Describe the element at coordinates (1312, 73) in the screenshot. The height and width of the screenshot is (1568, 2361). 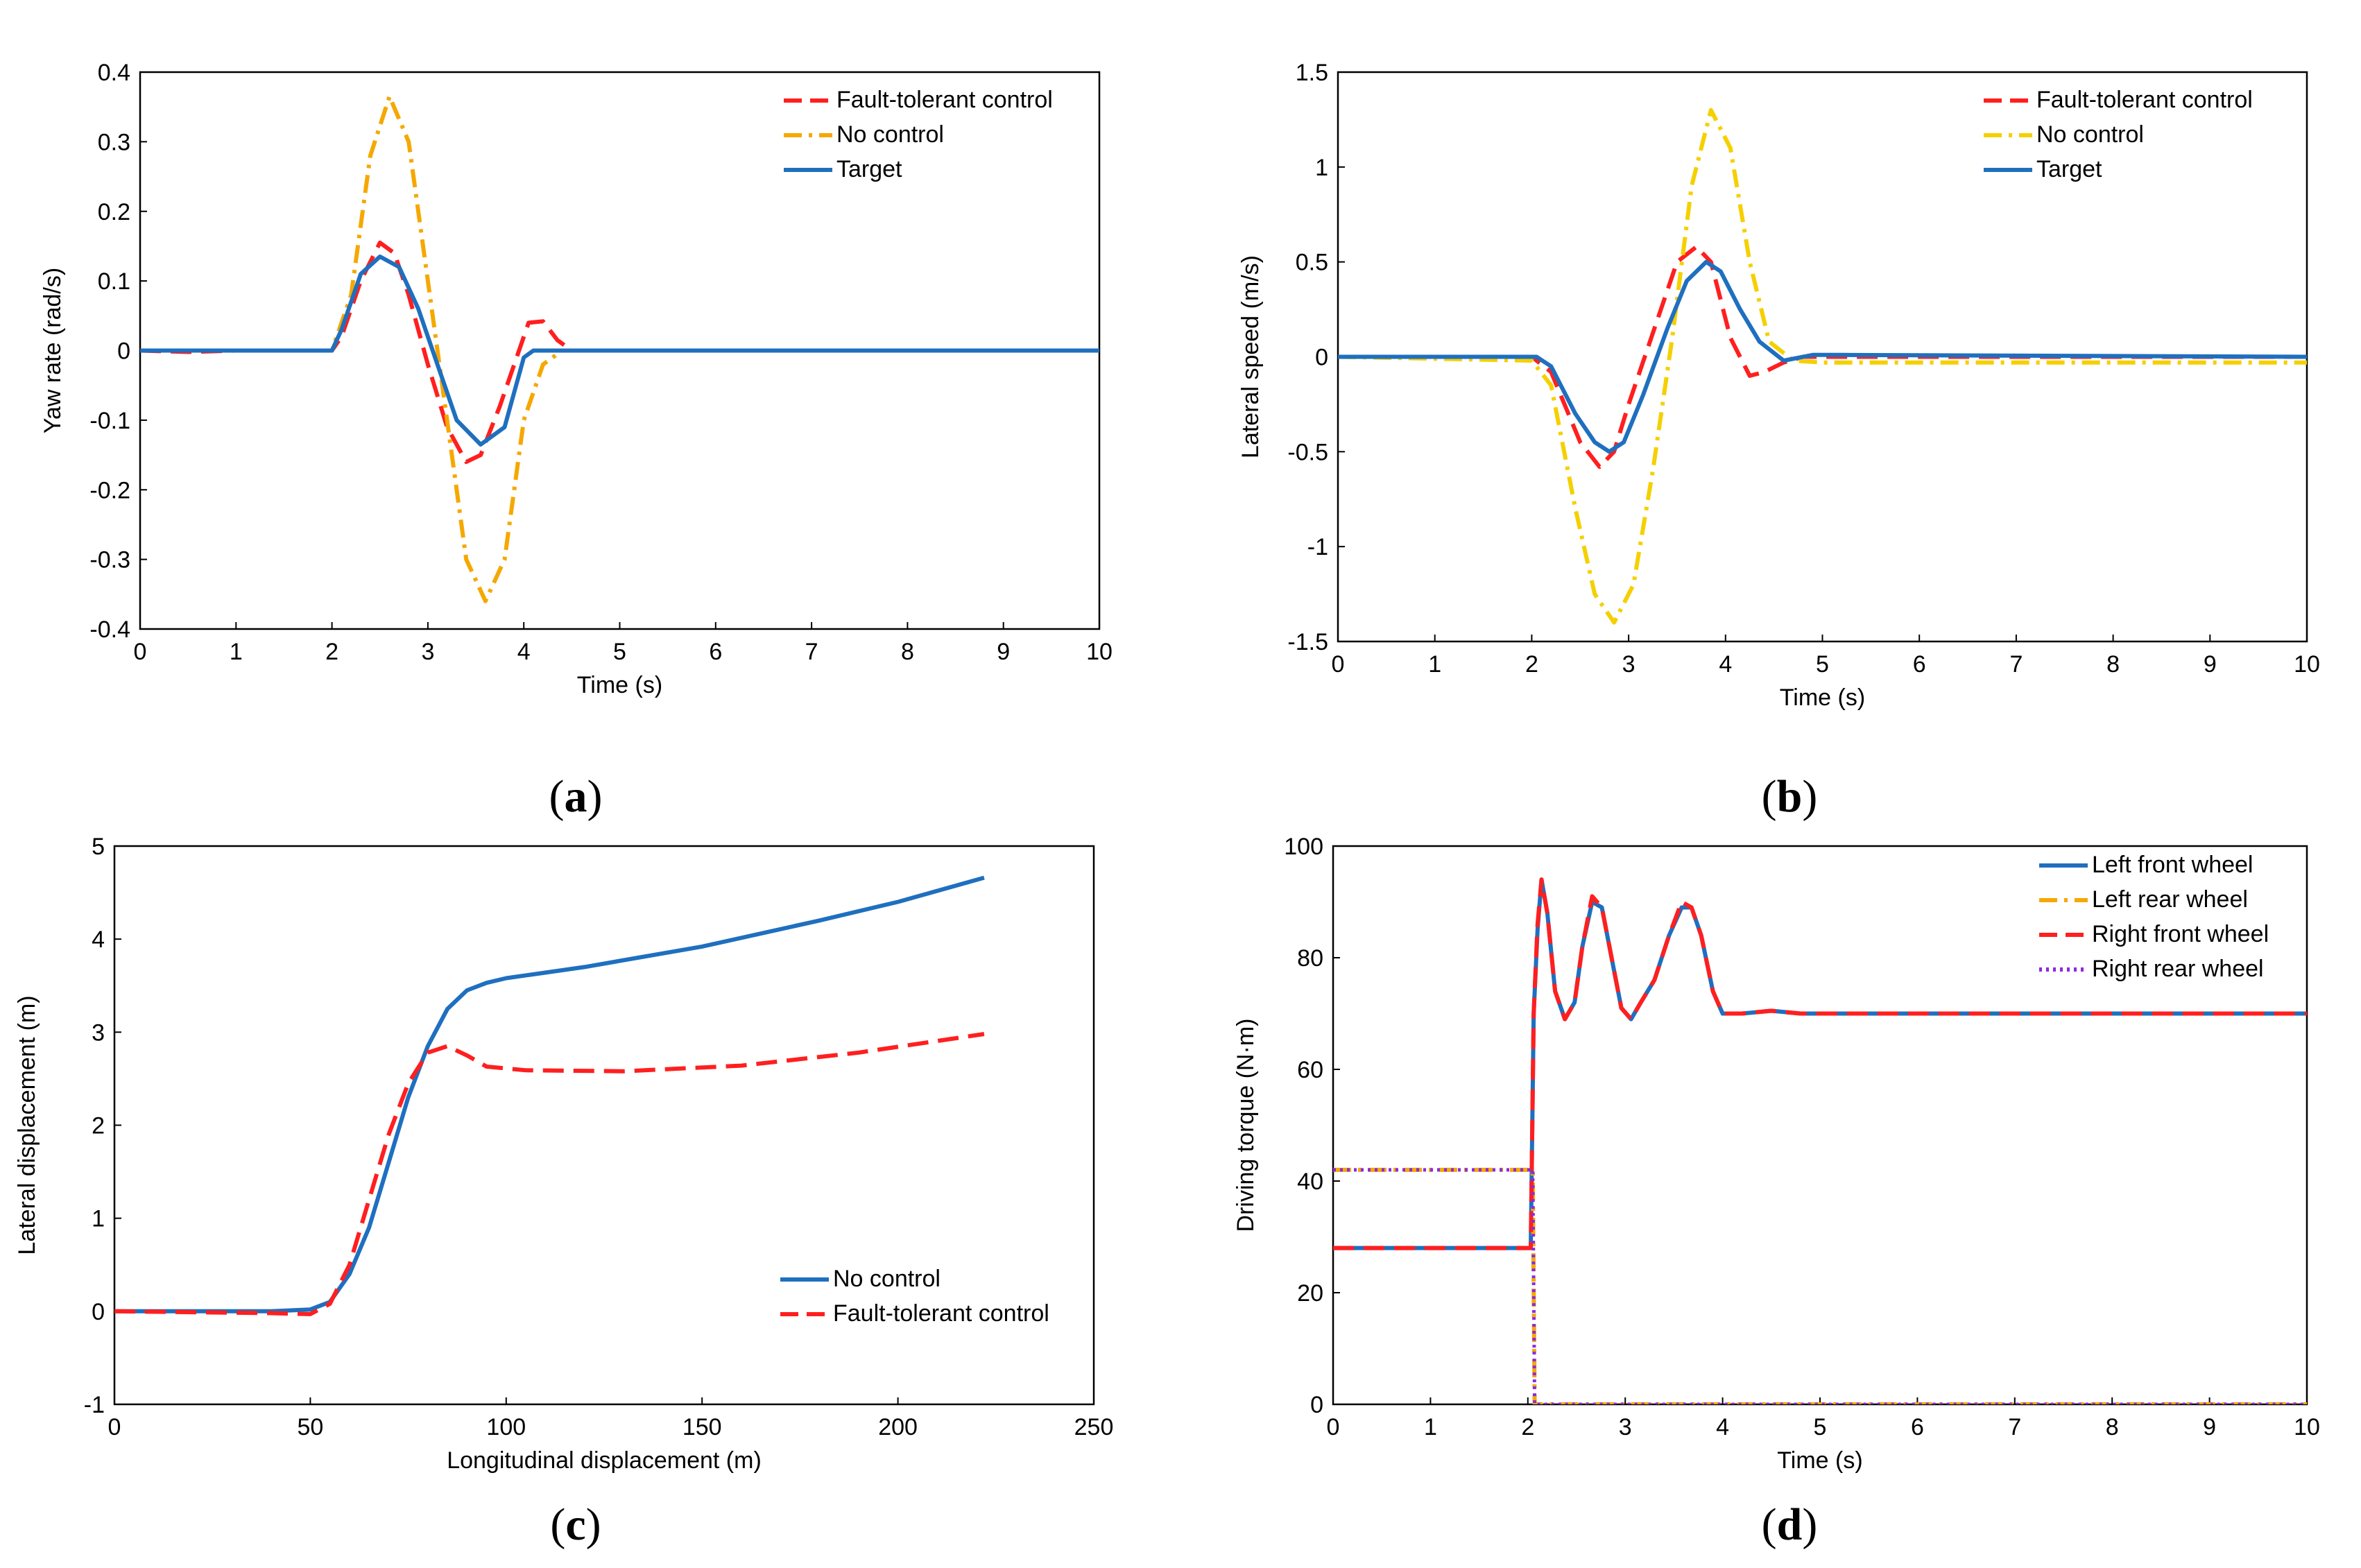
I see `y-tick-label: 1.5` at that location.